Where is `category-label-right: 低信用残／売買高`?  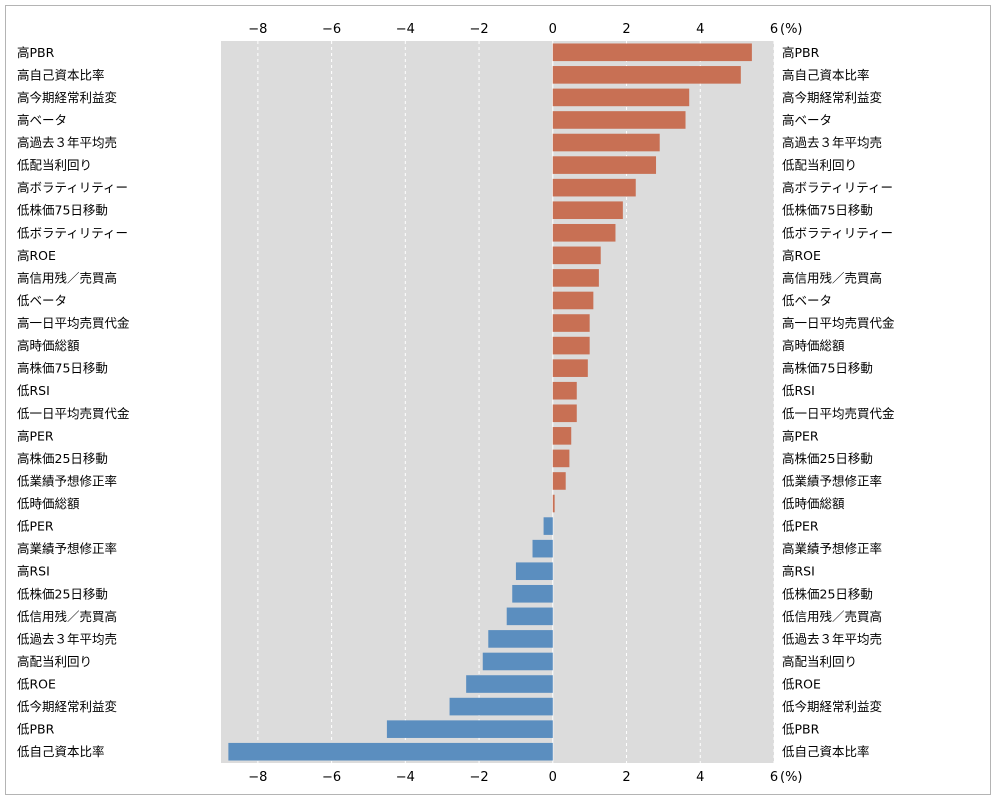 category-label-right: 低信用残／売買高 is located at coordinates (832, 616).